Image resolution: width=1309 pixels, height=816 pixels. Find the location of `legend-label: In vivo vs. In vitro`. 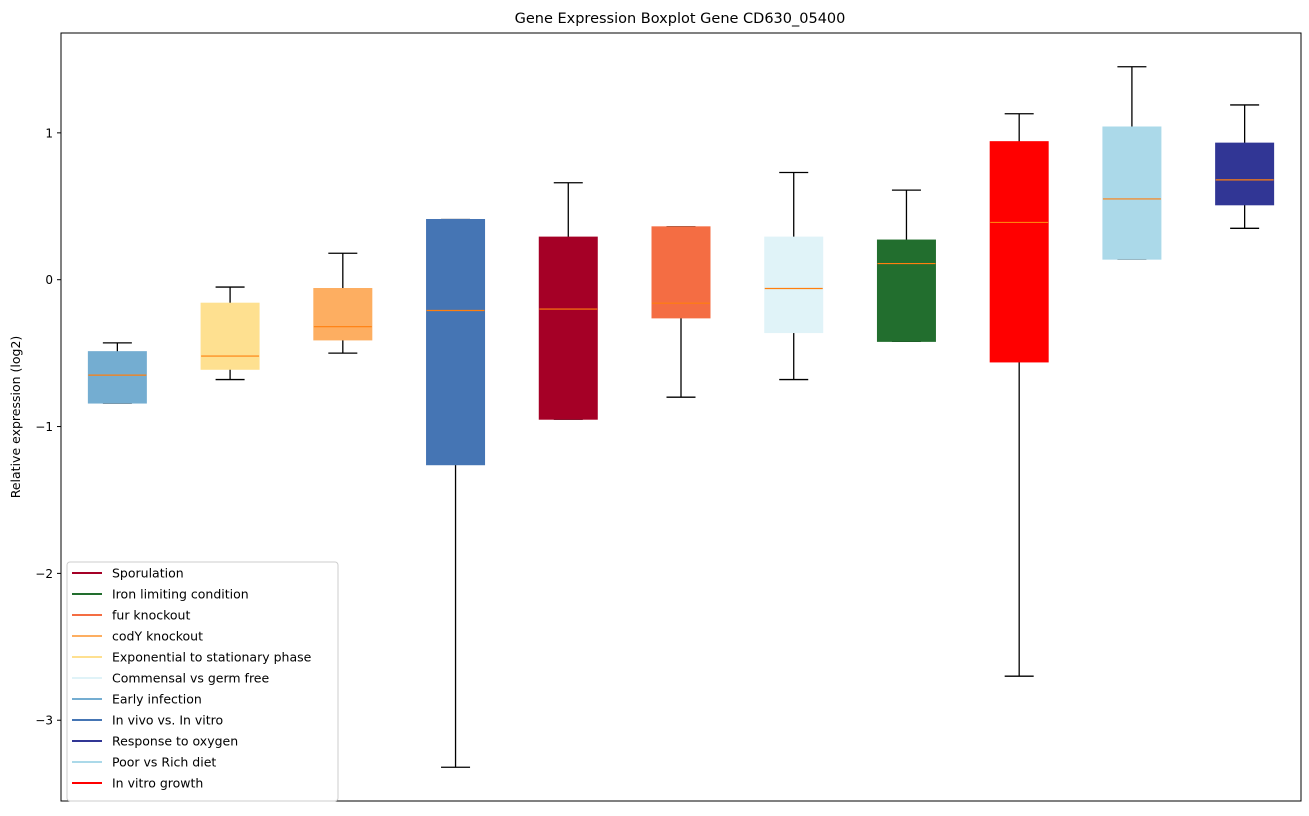

legend-label: In vivo vs. In vitro is located at coordinates (167, 720).